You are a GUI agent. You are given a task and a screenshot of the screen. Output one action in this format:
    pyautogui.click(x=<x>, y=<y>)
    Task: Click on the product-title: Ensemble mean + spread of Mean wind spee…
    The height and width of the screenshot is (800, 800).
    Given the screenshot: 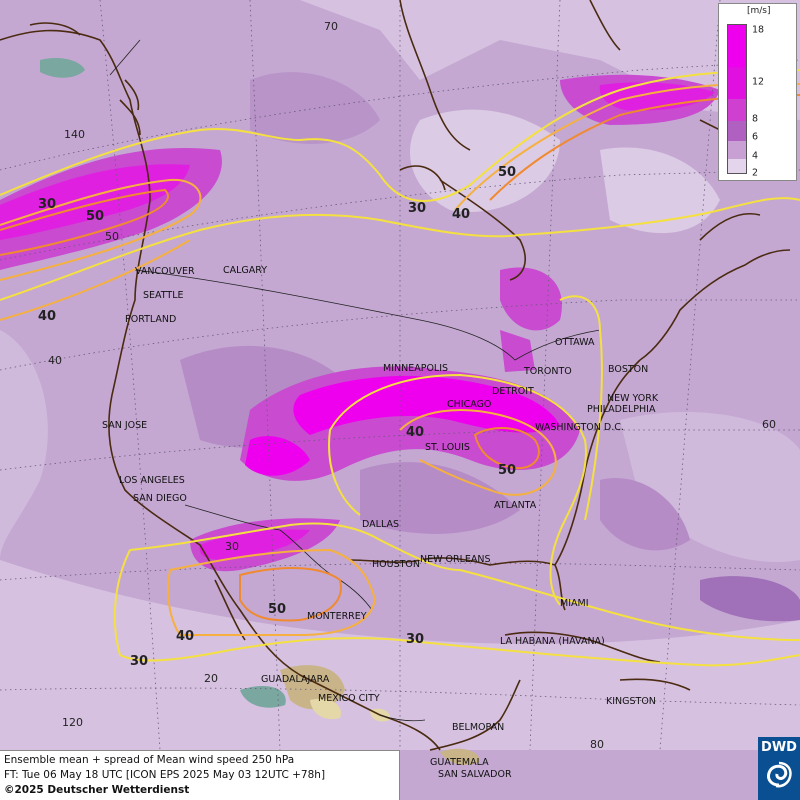 What is the action you would take?
    pyautogui.click(x=149, y=760)
    